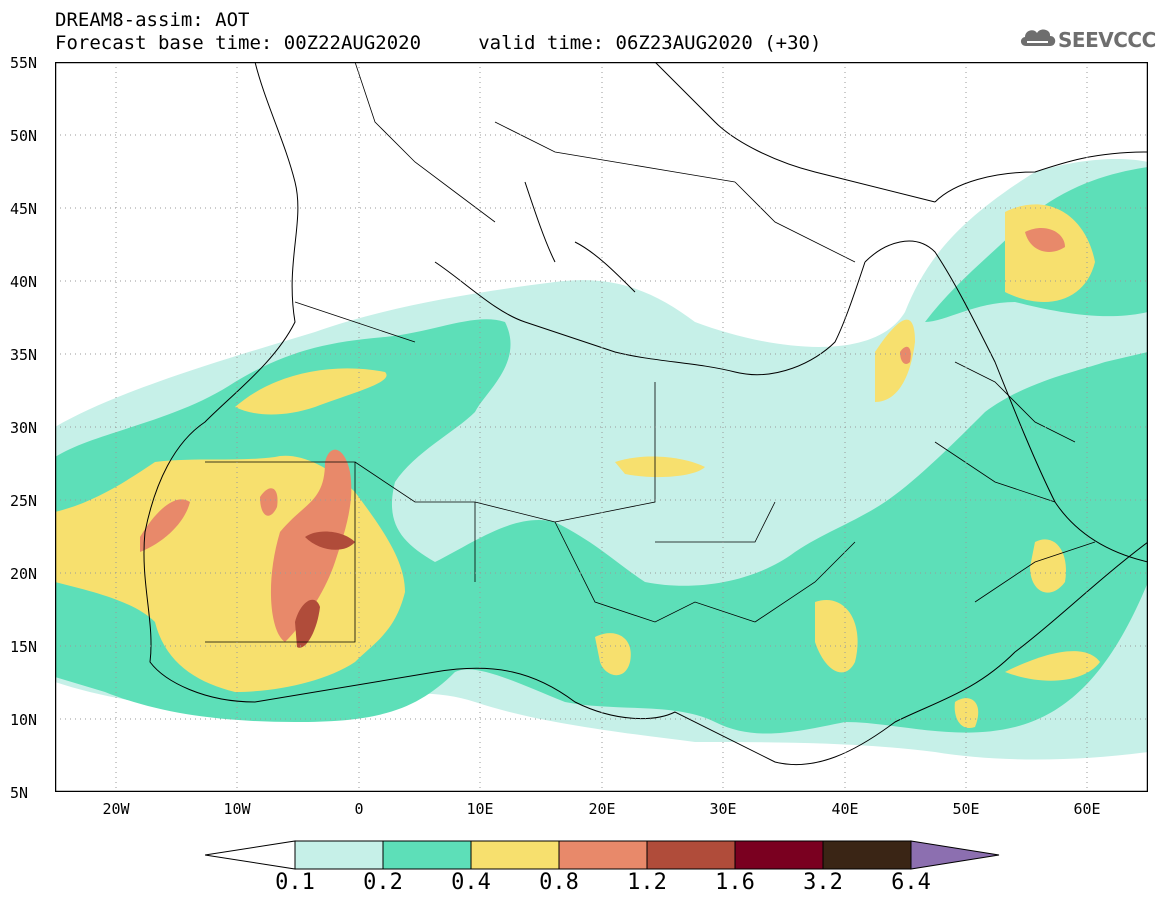  I want to click on lat-label-55n: 55N, so click(24, 63).